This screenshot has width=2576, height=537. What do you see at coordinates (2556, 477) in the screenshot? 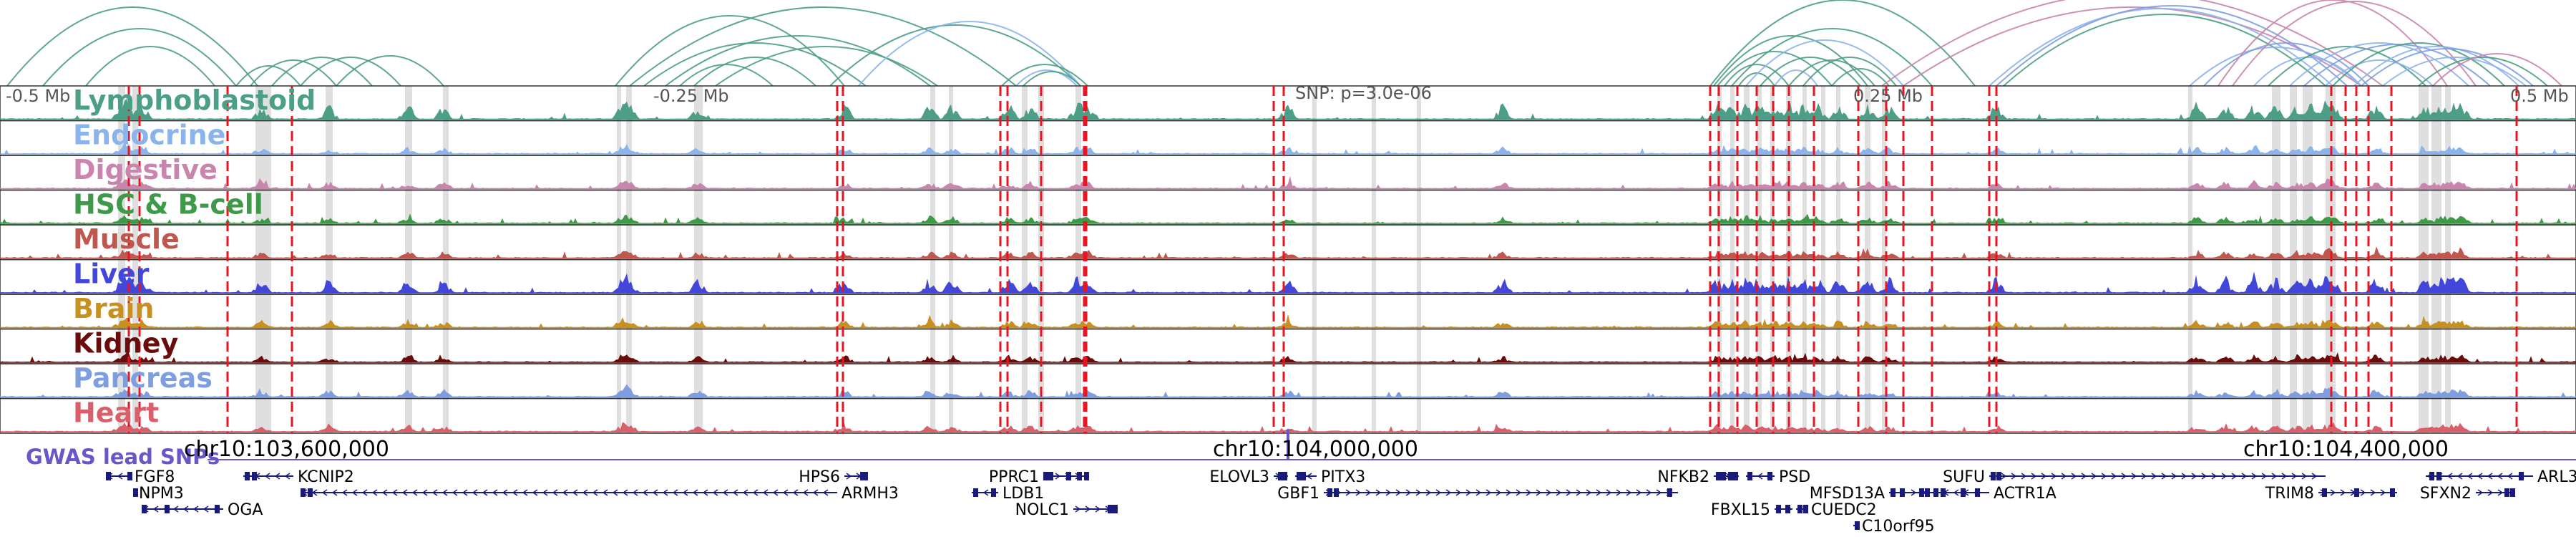
I see `gene-label: ARL3` at bounding box center [2556, 477].